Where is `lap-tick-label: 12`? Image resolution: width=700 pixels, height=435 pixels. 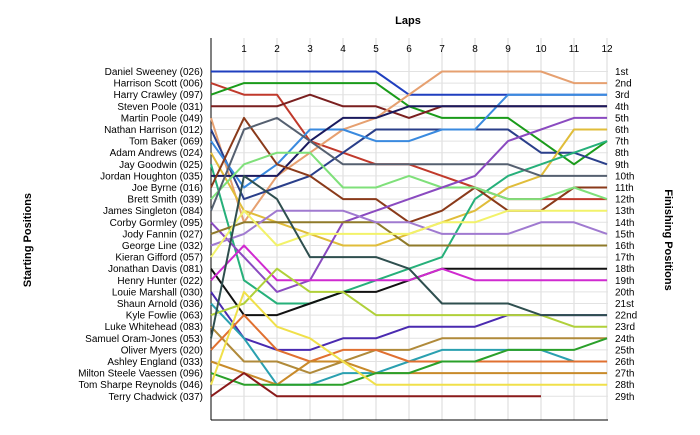 lap-tick-label: 12 is located at coordinates (607, 49).